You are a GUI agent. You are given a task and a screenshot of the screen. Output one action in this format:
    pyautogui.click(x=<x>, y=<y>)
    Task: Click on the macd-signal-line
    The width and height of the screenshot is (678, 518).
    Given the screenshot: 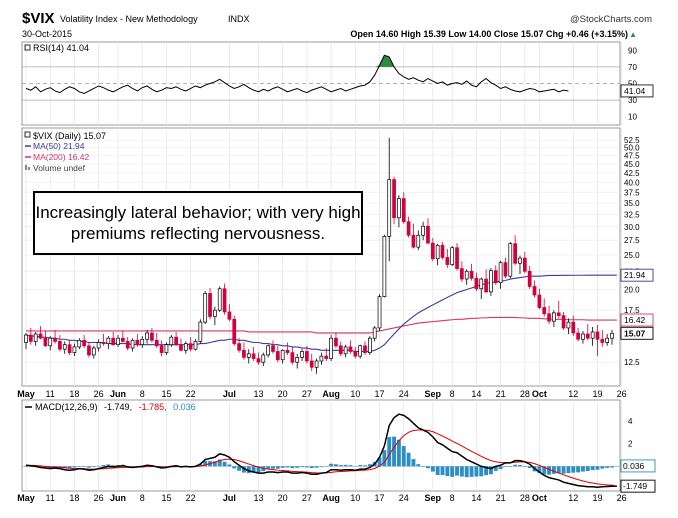 What is the action you would take?
    pyautogui.click(x=321, y=458)
    